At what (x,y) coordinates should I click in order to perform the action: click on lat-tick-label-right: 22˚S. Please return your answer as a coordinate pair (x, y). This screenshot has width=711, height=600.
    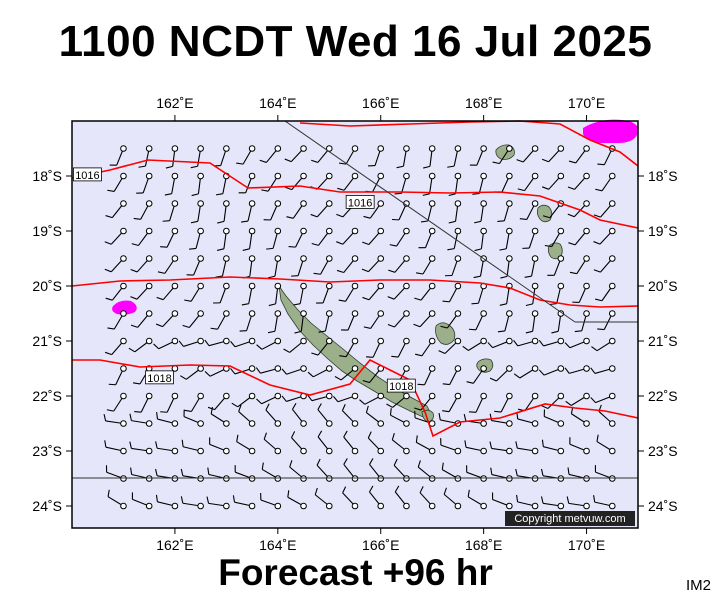
    Looking at the image, I should click on (663, 396).